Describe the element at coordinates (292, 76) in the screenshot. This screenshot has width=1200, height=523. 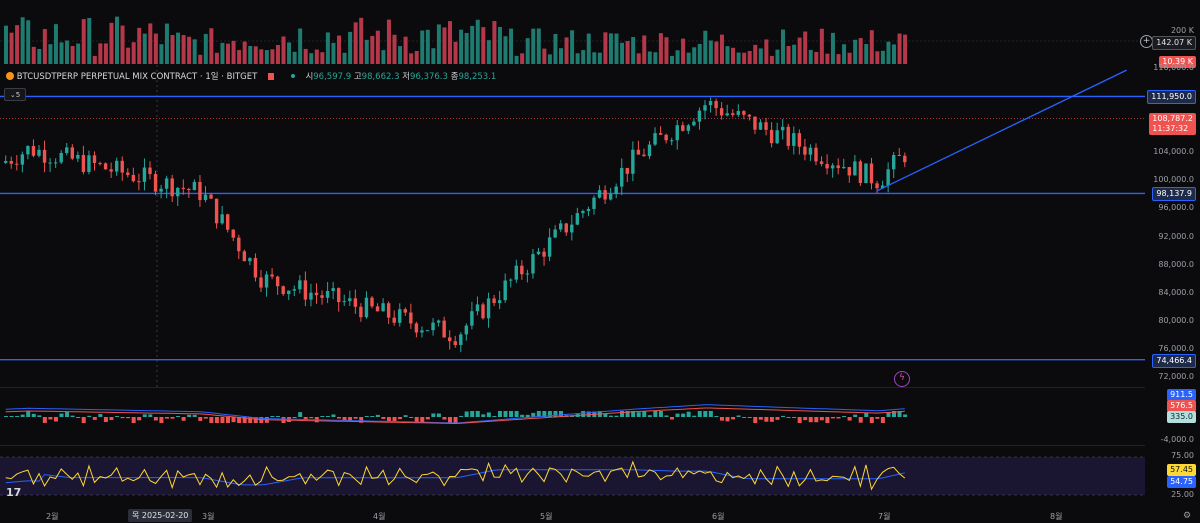
I see `status-dot-icon` at that location.